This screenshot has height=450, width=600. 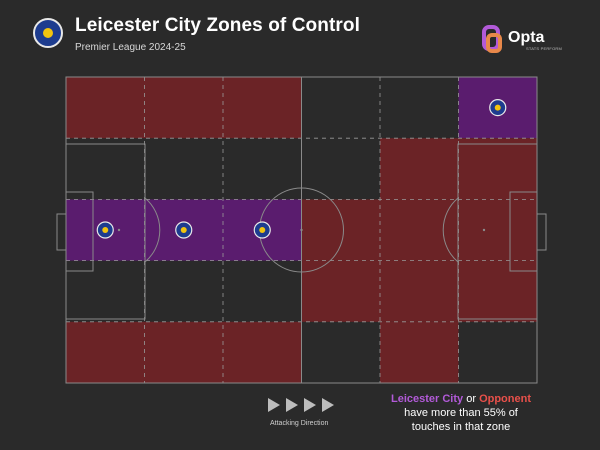 What do you see at coordinates (492, 39) in the screenshot?
I see `opta-logo-icon` at bounding box center [492, 39].